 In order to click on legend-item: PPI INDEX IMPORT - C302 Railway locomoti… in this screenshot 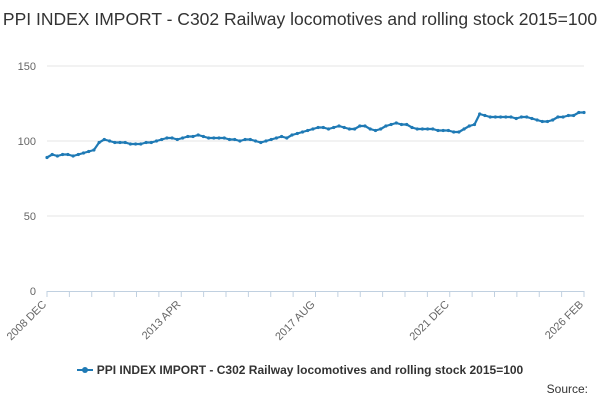, I will do `click(299, 370)`.